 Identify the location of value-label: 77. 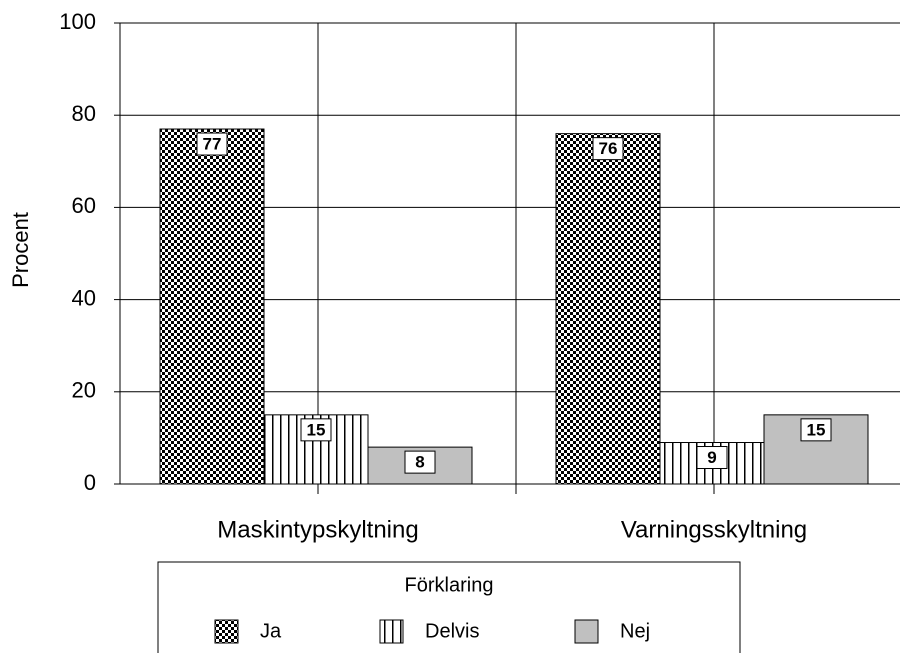
(212, 144).